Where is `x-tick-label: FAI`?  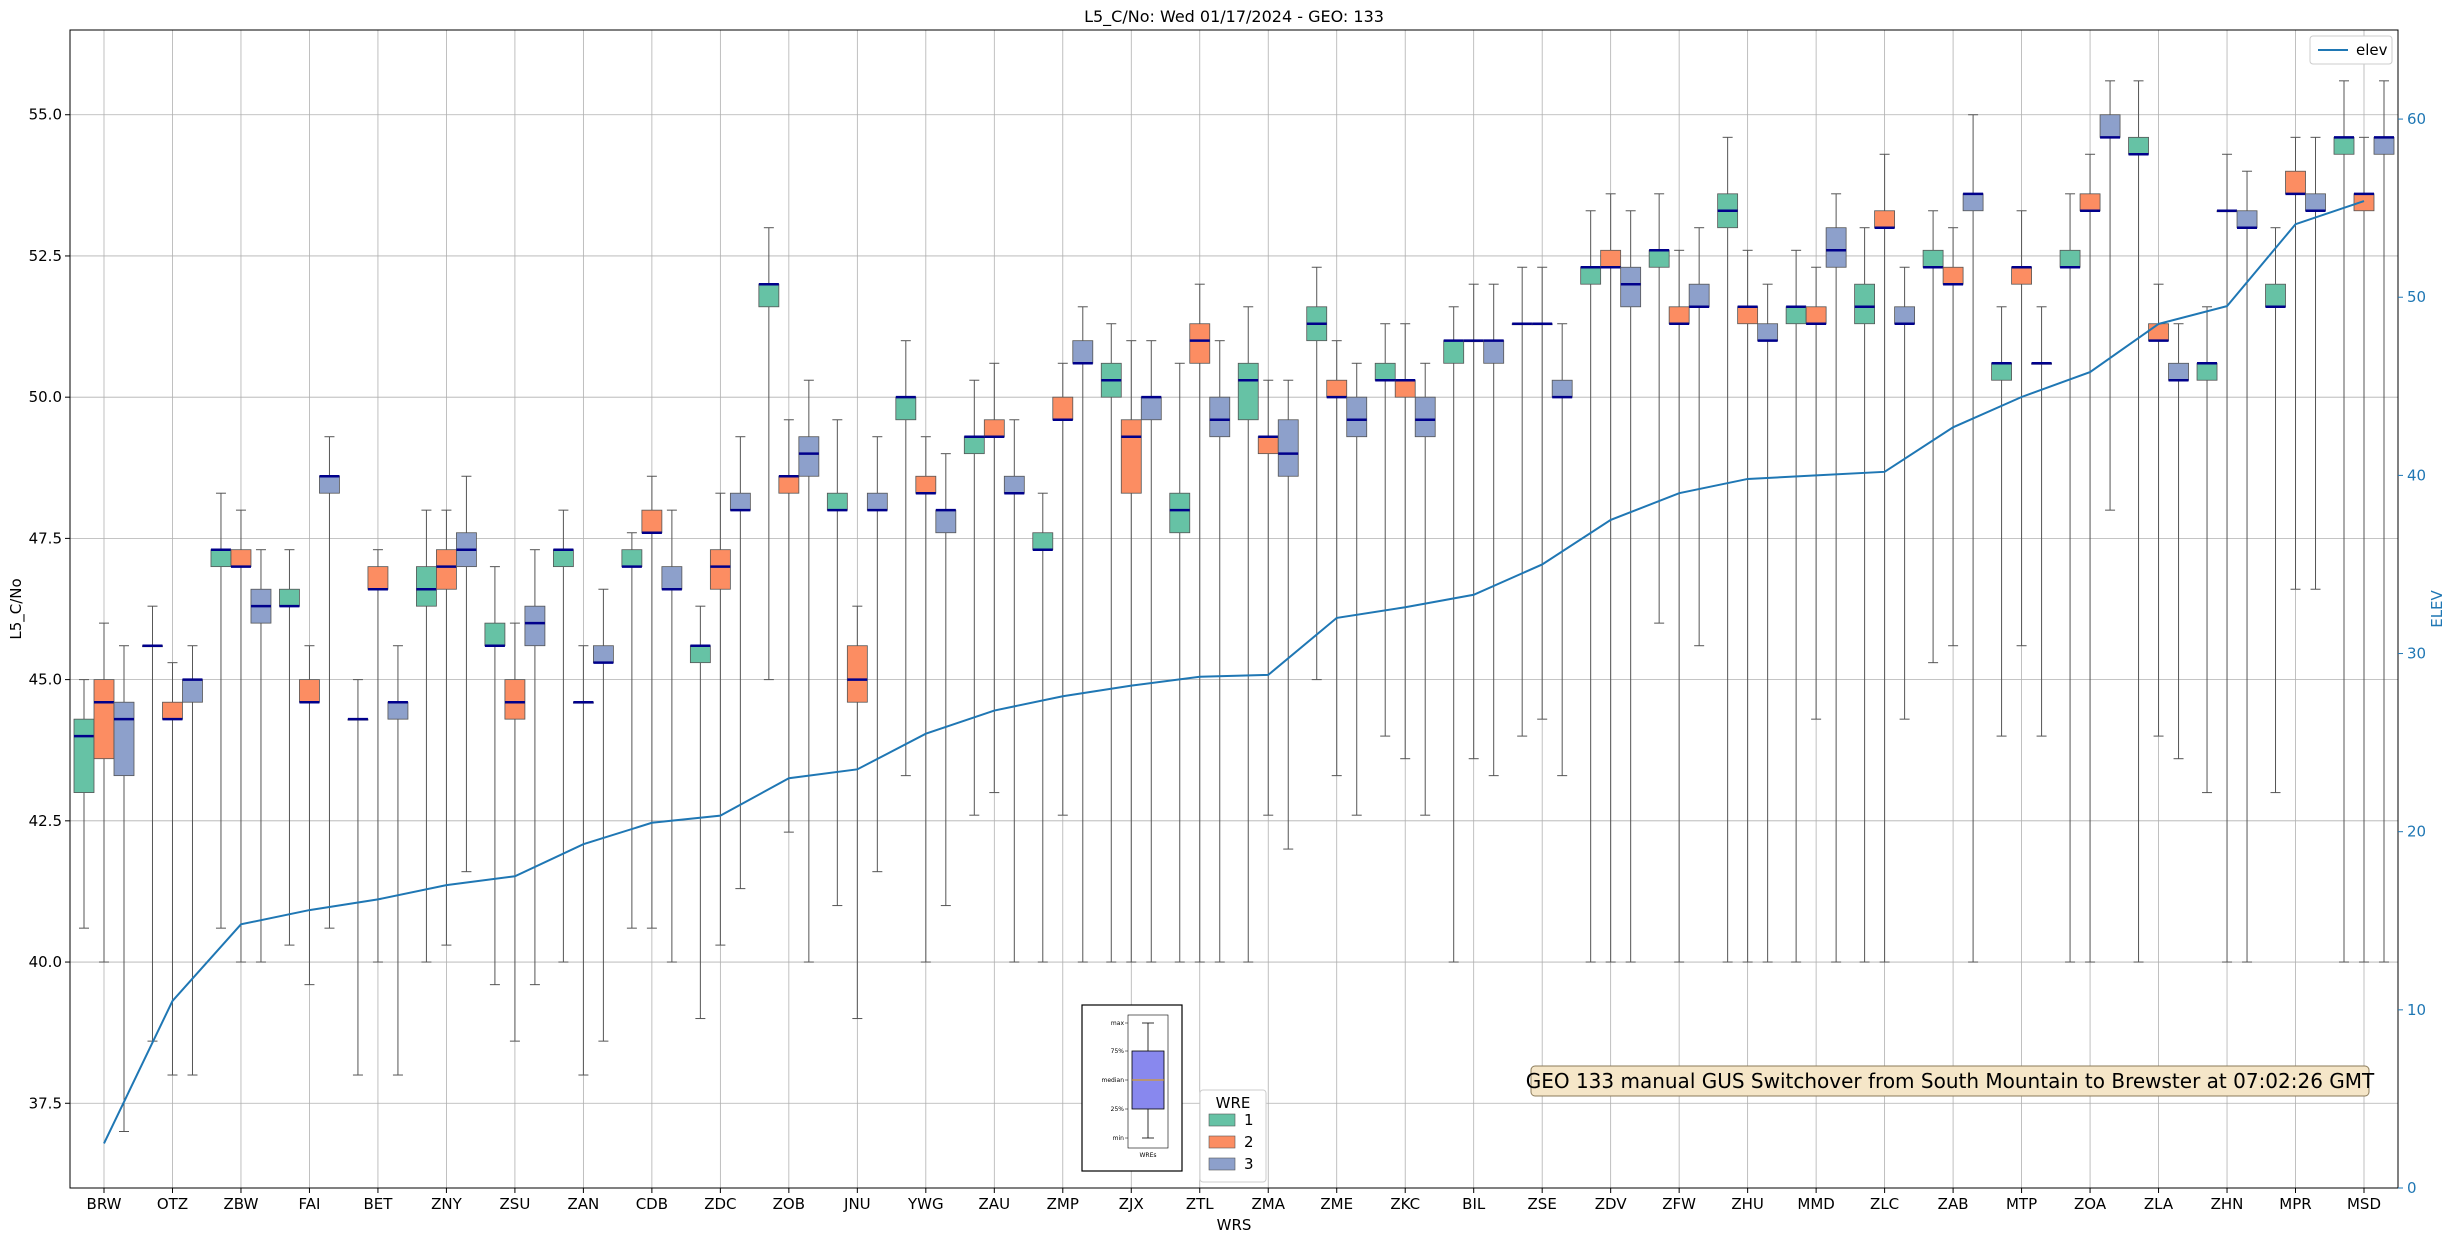 x-tick-label: FAI is located at coordinates (309, 1204).